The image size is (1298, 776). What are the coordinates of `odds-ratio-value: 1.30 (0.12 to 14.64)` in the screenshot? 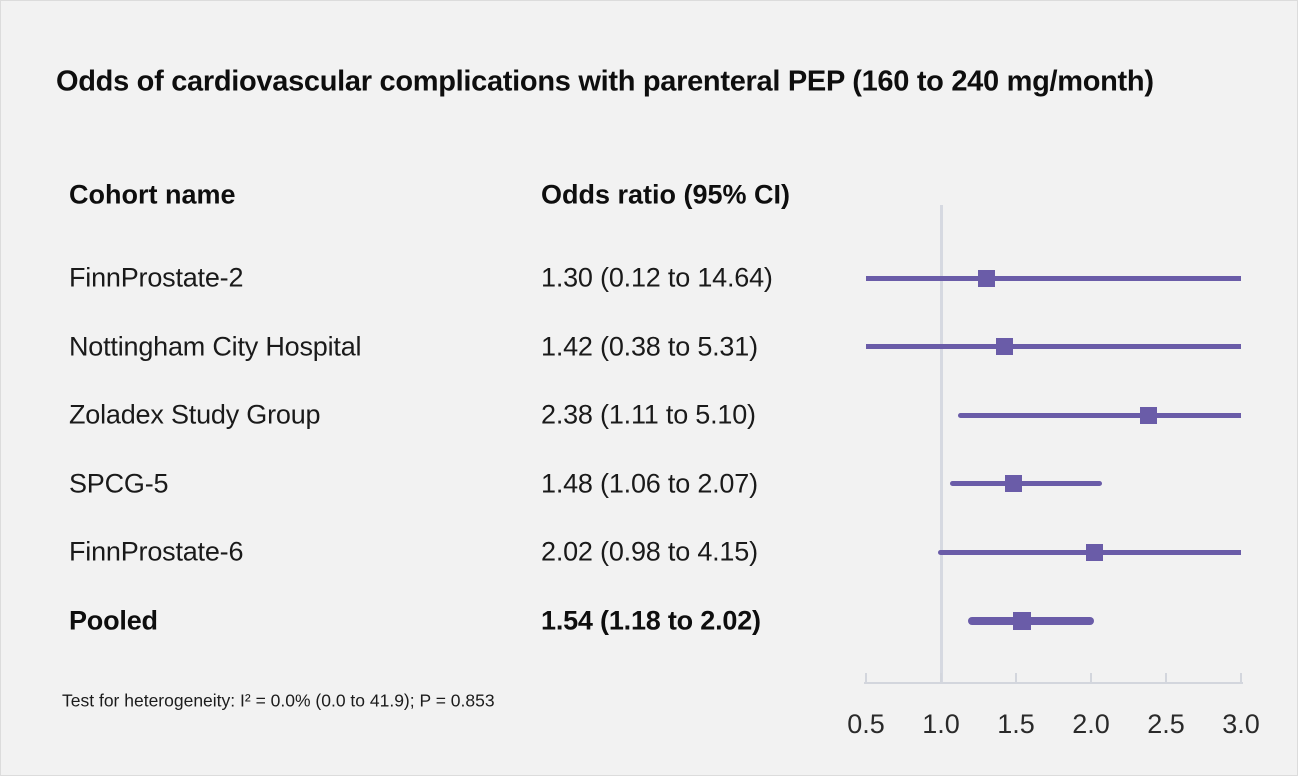 It's located at (657, 277).